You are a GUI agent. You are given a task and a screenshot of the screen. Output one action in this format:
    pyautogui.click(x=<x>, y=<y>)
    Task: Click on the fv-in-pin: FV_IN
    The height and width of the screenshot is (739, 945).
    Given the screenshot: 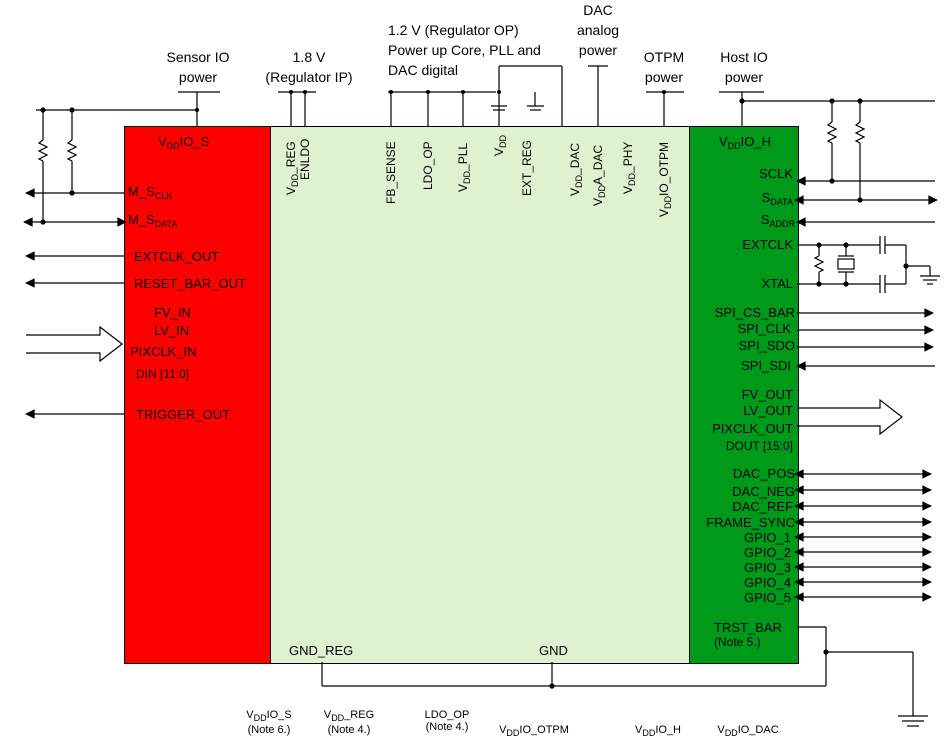 What is the action you would take?
    pyautogui.click(x=172, y=312)
    